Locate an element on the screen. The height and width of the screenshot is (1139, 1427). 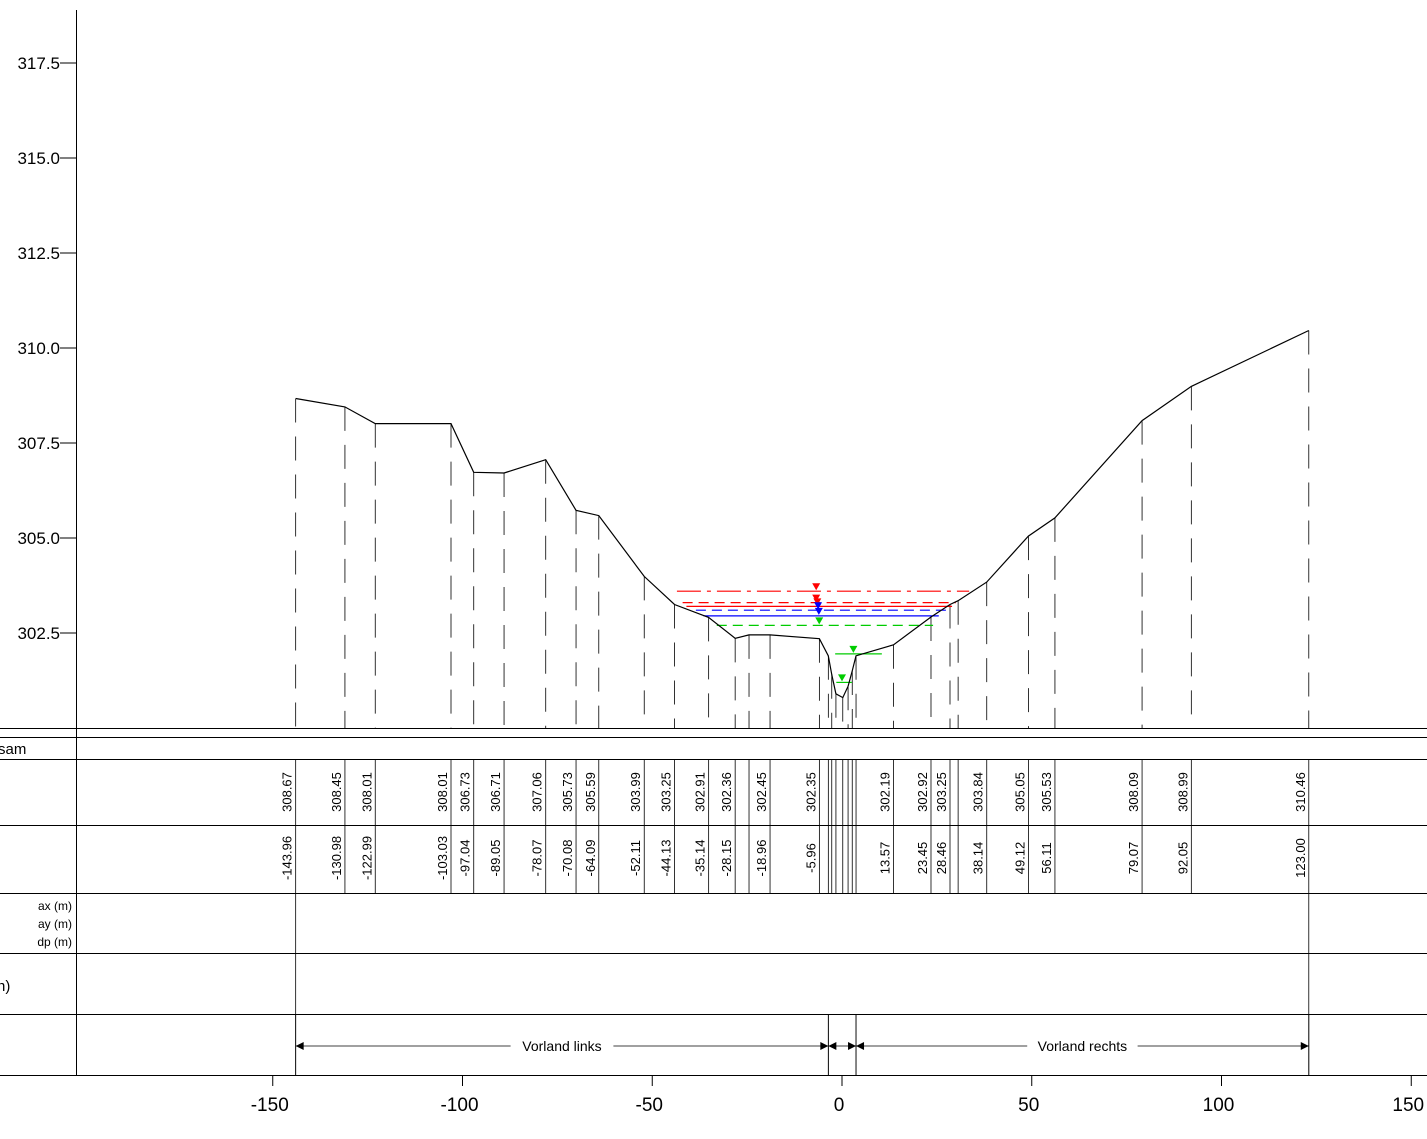
y-tick-label: 302.5 is located at coordinates (38, 633).